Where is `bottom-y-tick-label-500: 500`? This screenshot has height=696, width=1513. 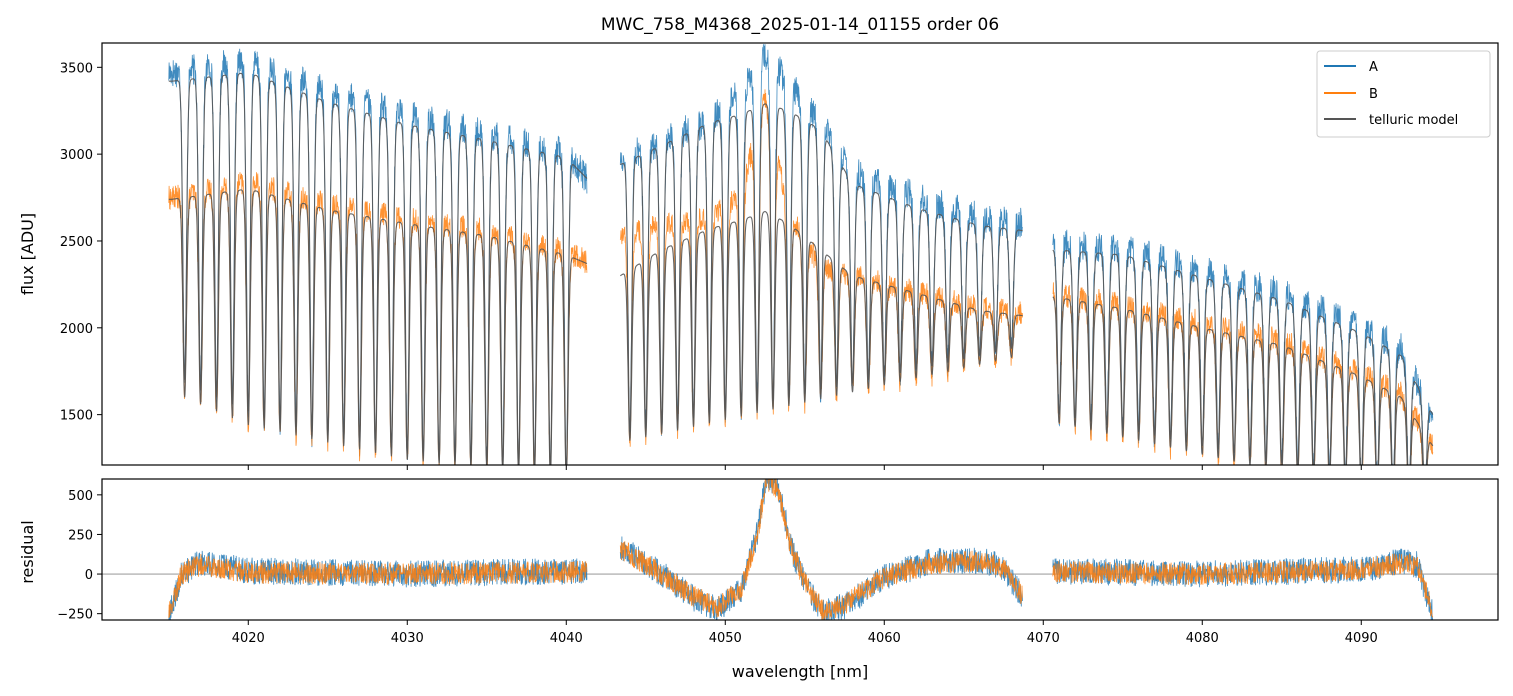 bottom-y-tick-label-500: 500 is located at coordinates (80, 496).